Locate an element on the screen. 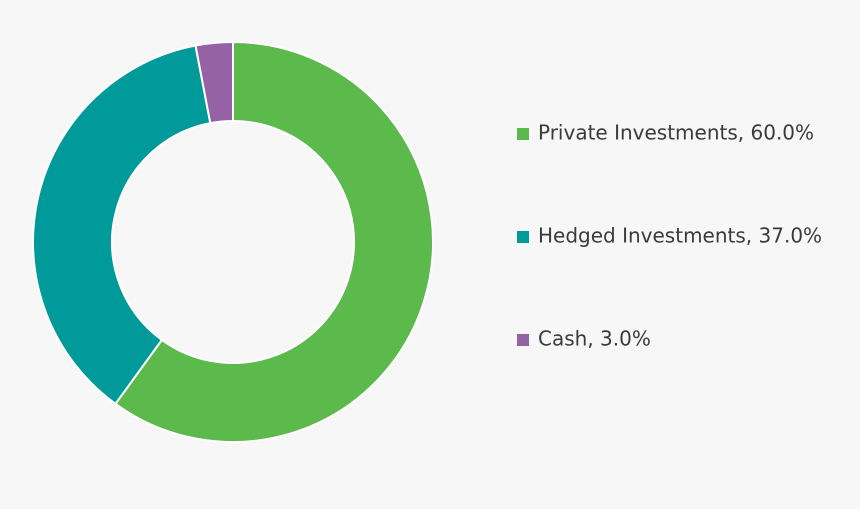  legend-label: Cash, 3.0% is located at coordinates (594, 339).